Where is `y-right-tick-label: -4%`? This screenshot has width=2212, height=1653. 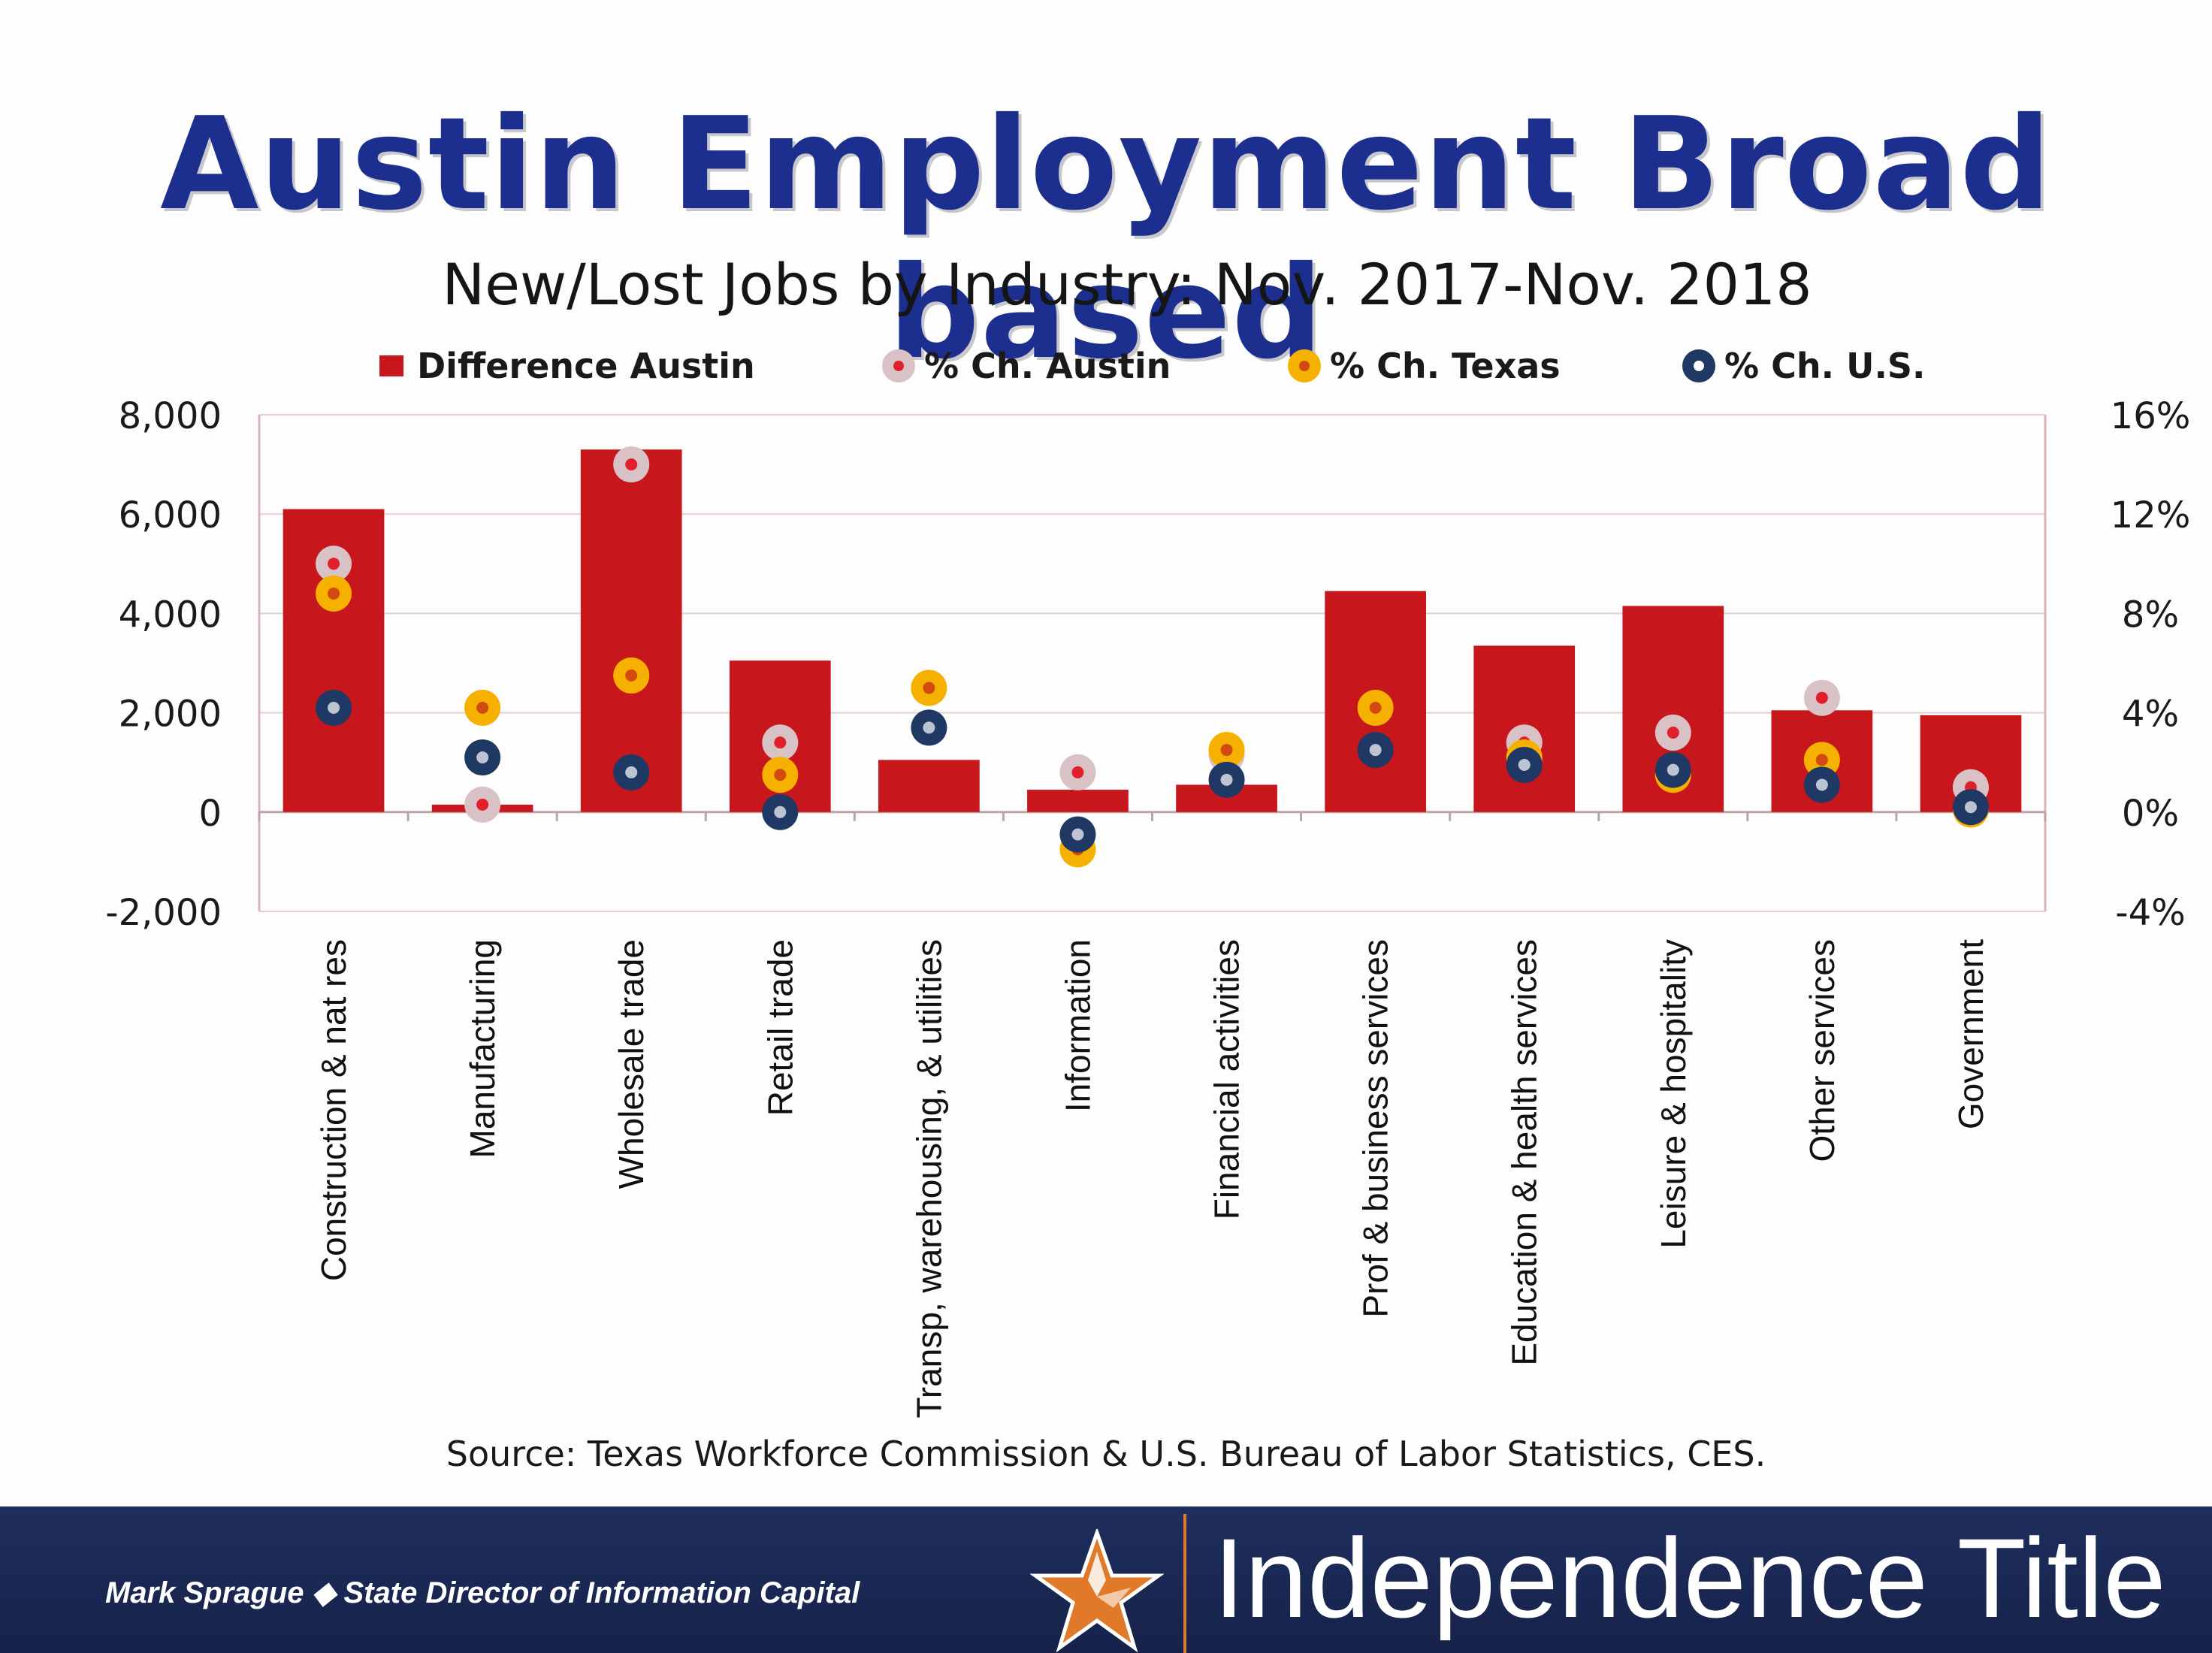
y-right-tick-label: -4% is located at coordinates (2150, 913).